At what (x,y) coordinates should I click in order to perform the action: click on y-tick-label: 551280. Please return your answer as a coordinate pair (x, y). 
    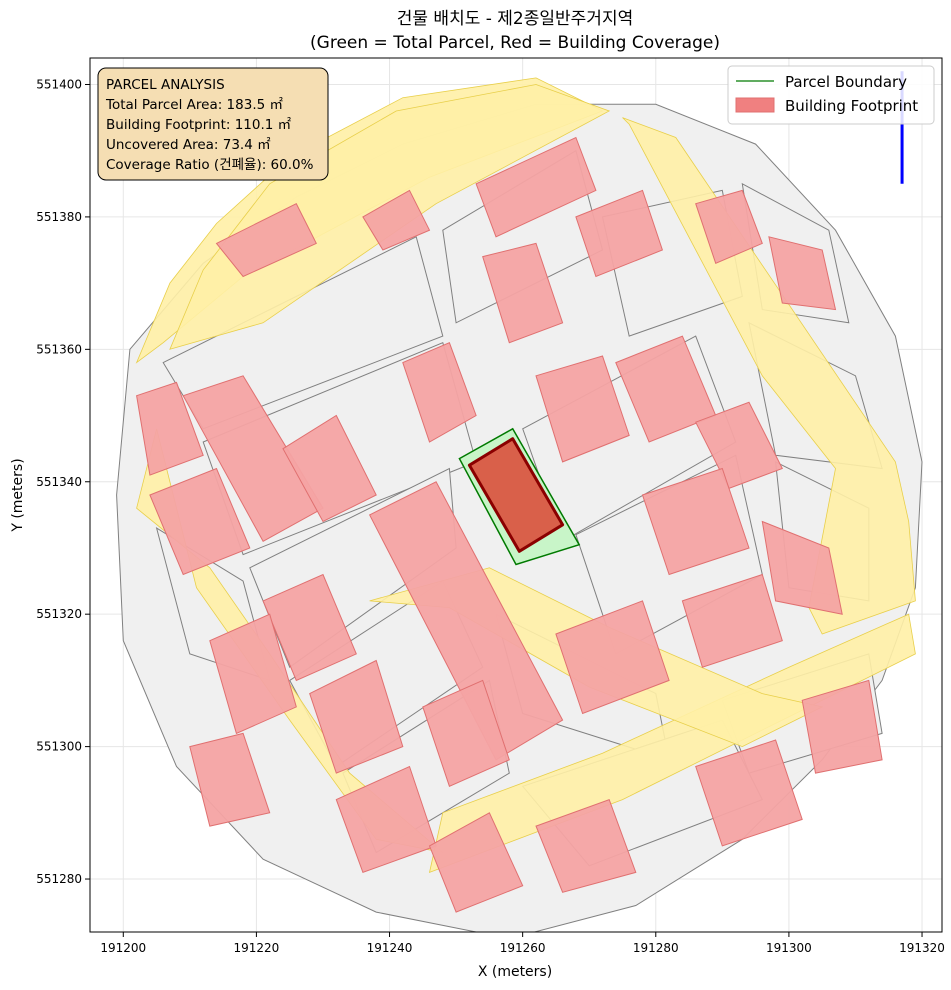
    Looking at the image, I should click on (59, 879).